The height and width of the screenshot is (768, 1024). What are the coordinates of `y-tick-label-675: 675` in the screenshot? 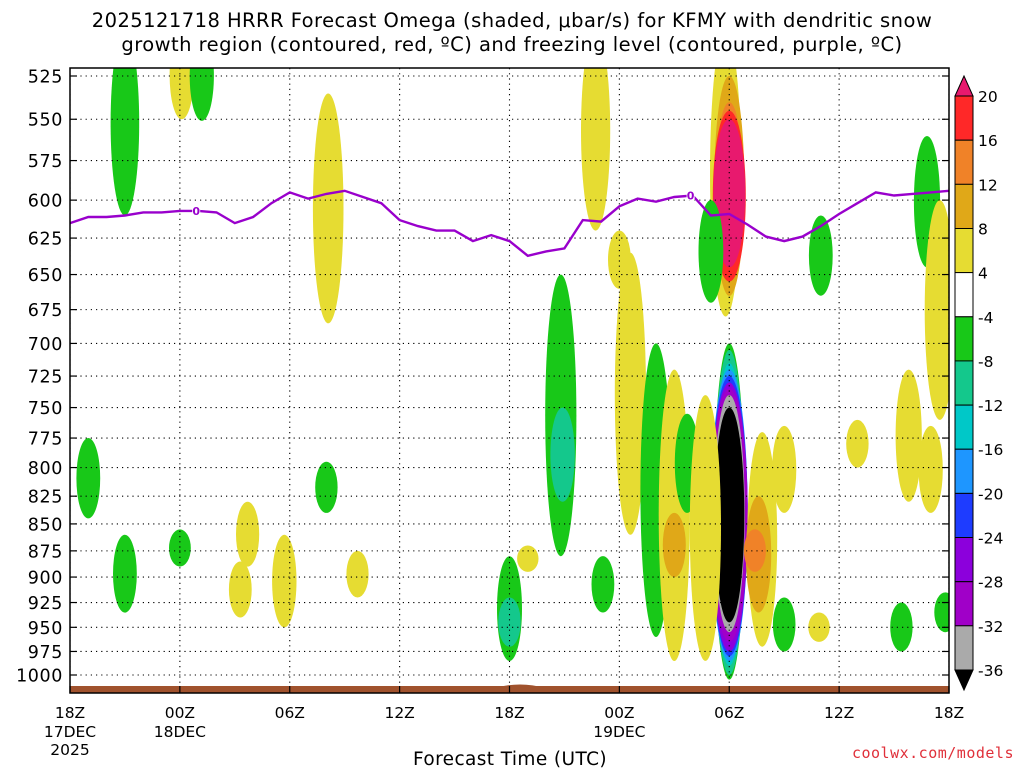 It's located at (45, 311).